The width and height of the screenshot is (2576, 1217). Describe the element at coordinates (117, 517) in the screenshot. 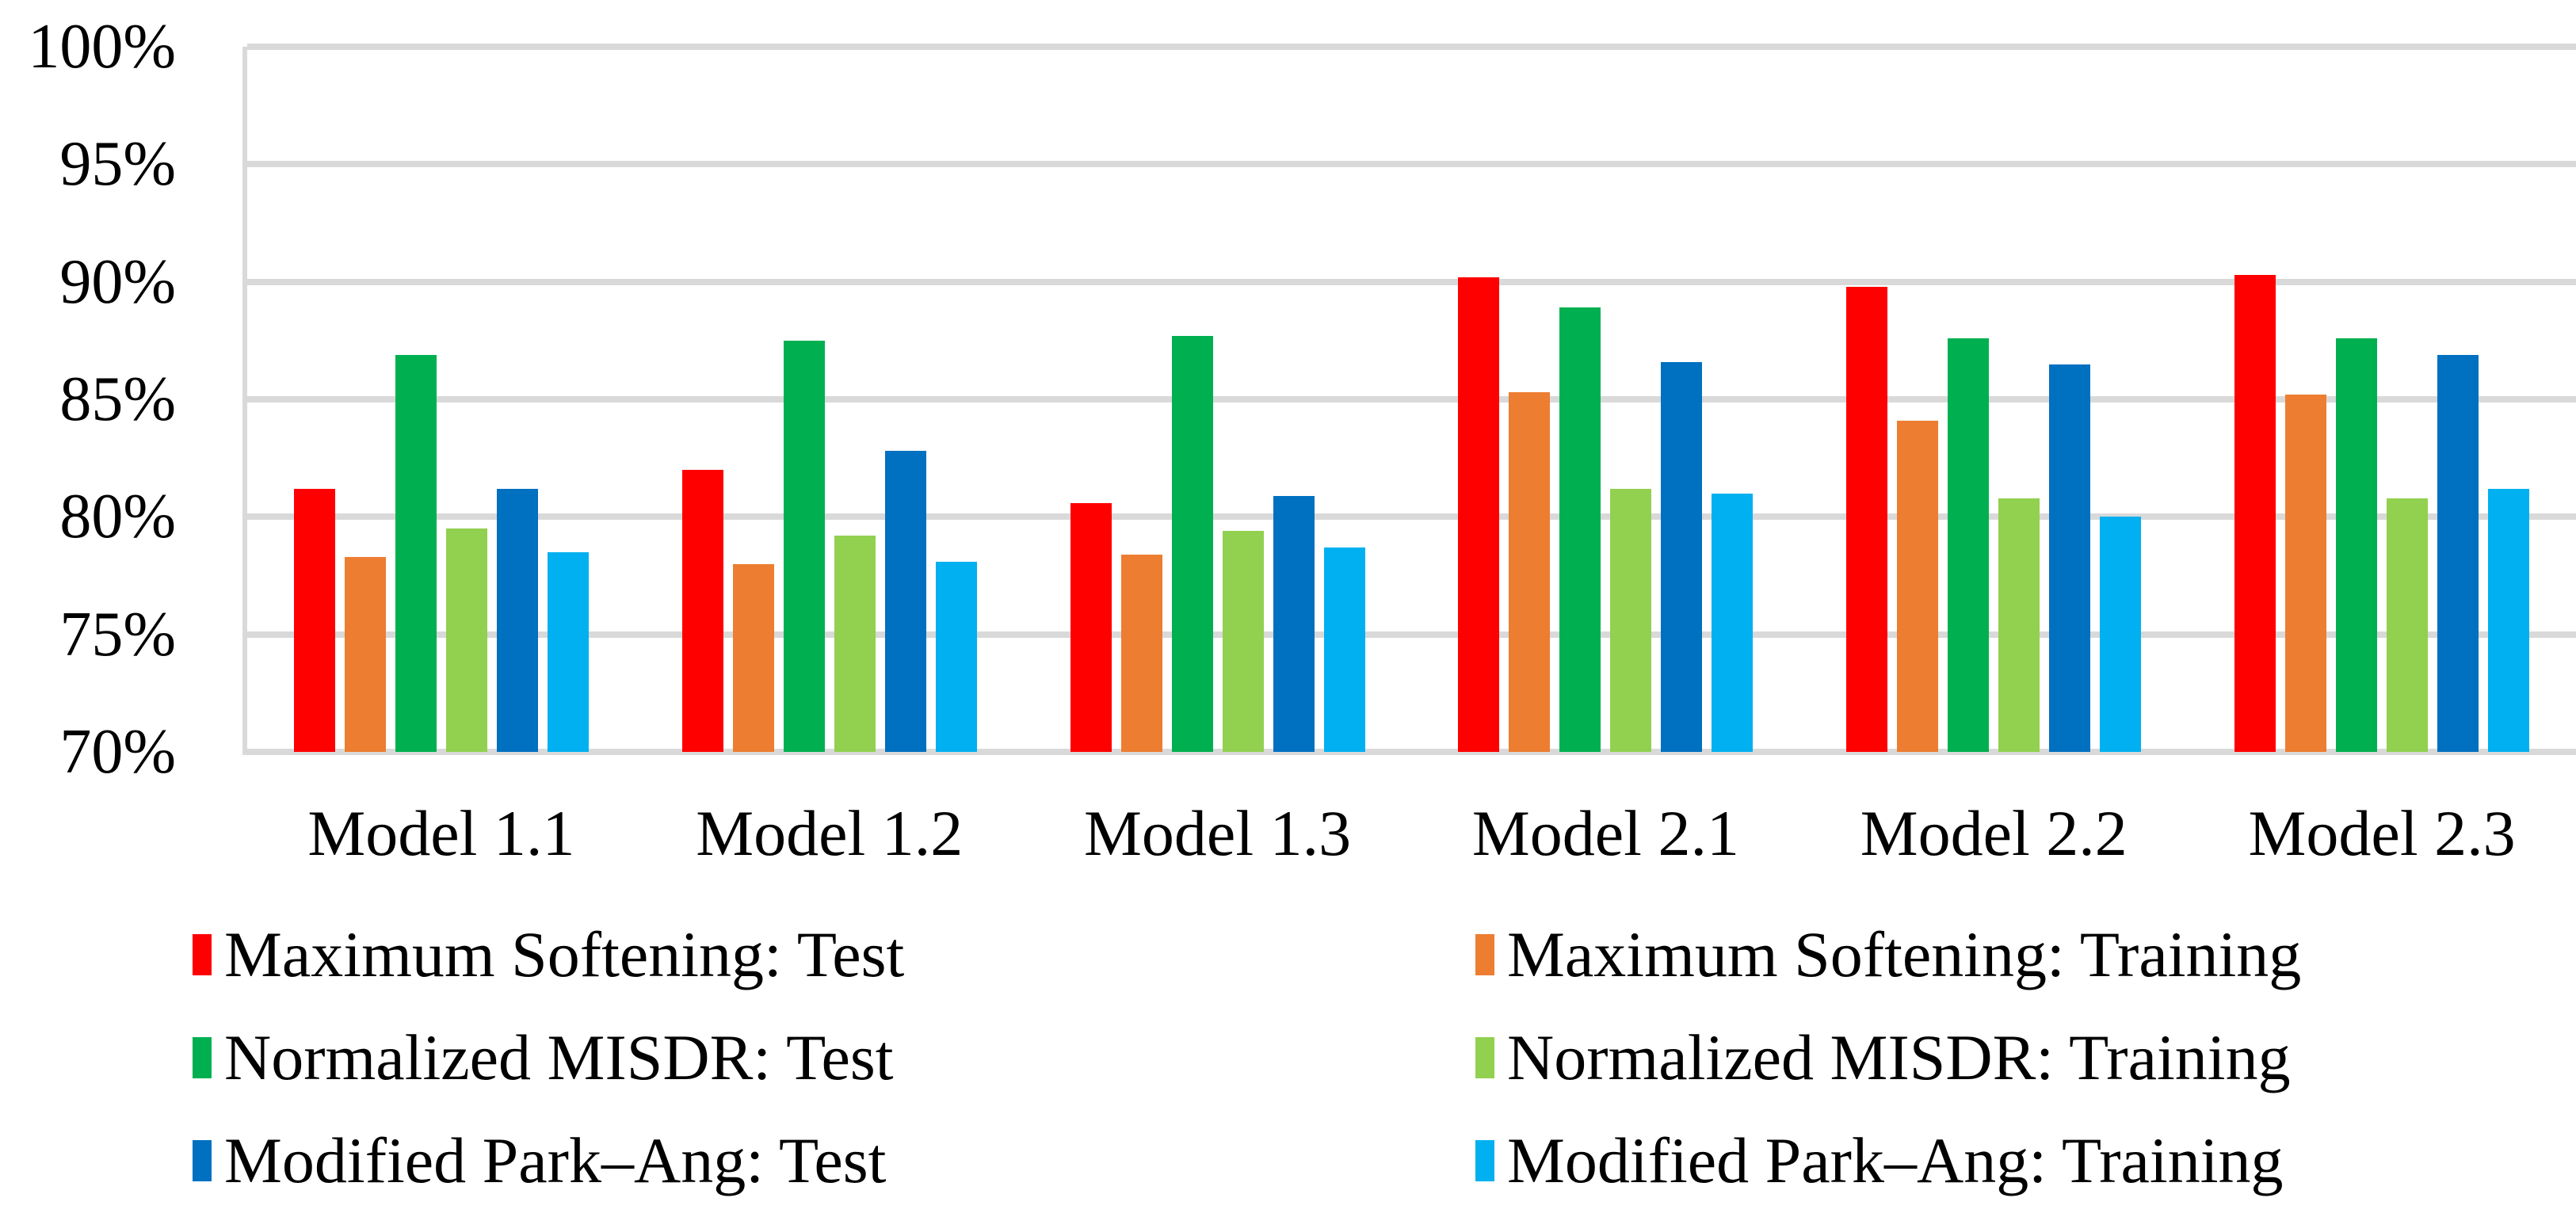

I see `y-tick-label: 80%` at that location.